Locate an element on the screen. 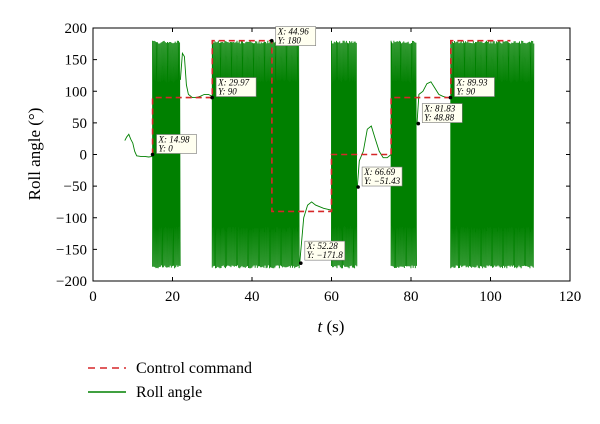  x-axis-label: t (s) is located at coordinates (331, 326).